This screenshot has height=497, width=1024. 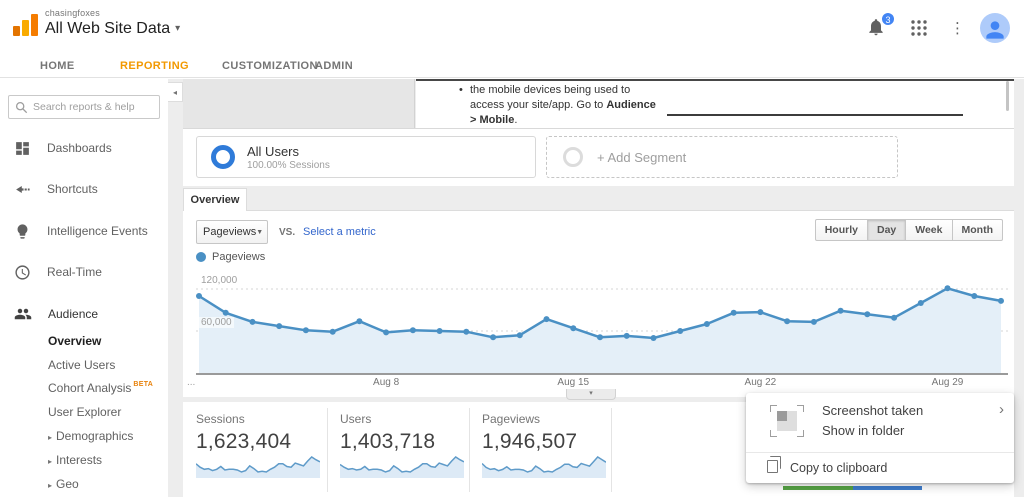 I want to click on sidebar-item-geo: ▸ Geo, so click(x=63, y=484).